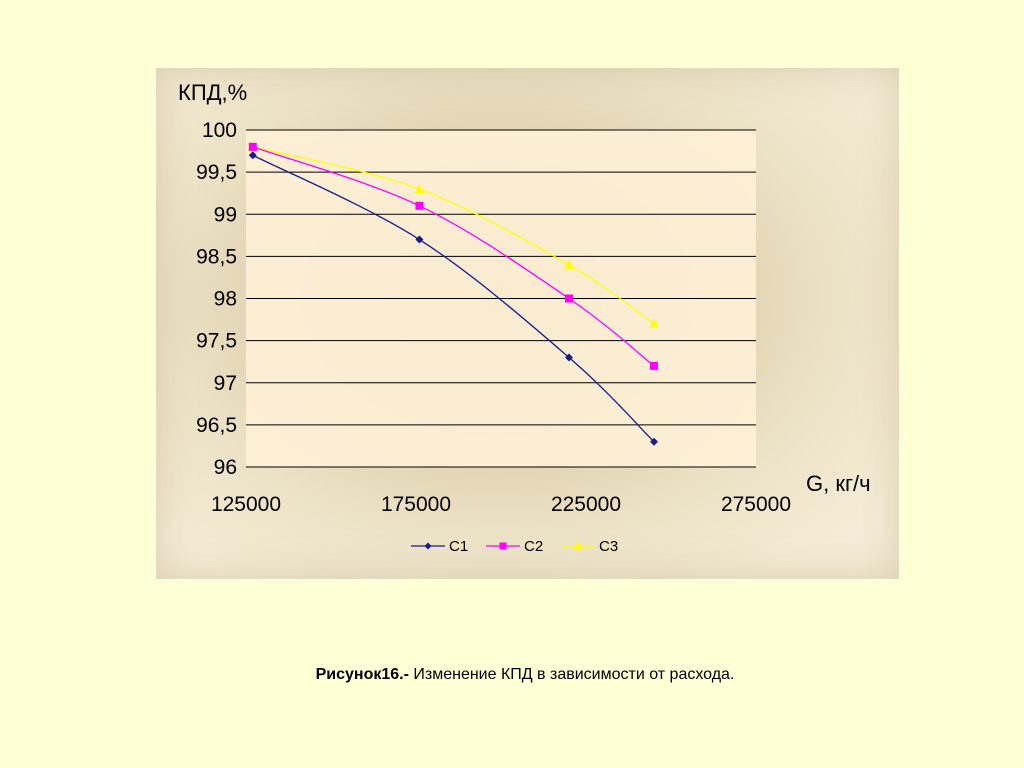  I want to click on y-tick-label: 100, so click(219, 130).